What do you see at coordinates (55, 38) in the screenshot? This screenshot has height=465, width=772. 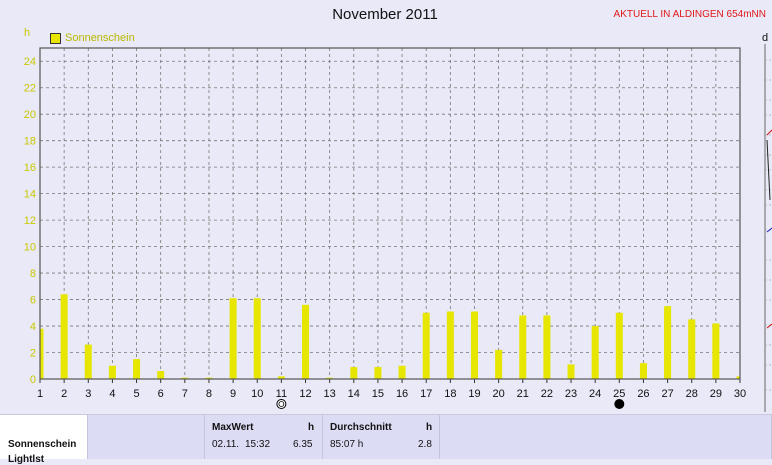 I see `legend-swatch` at bounding box center [55, 38].